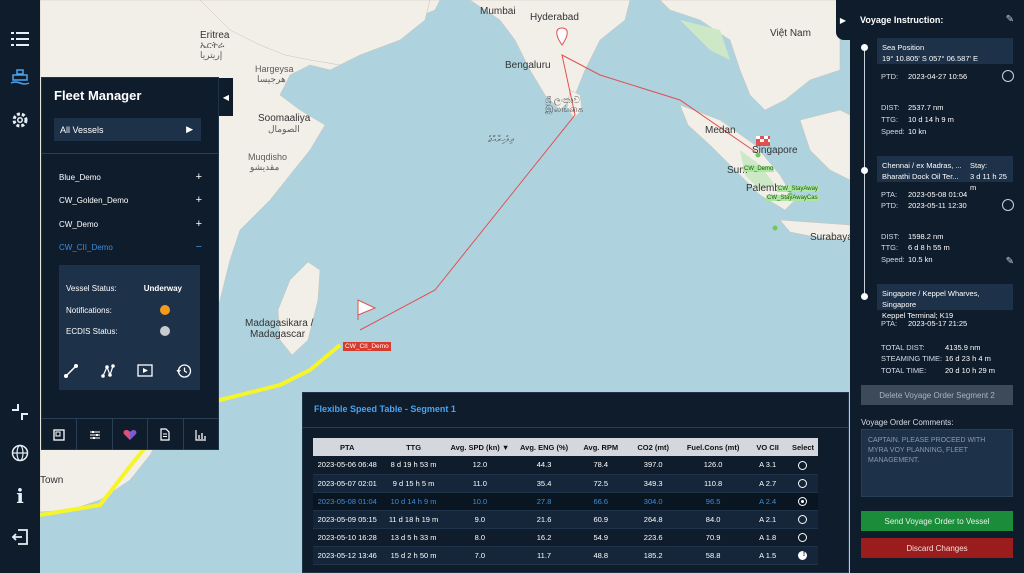 The height and width of the screenshot is (573, 1024). Describe the element at coordinates (528, 65) in the screenshot. I see `map-label-bengaluru: Bengaluru` at that location.